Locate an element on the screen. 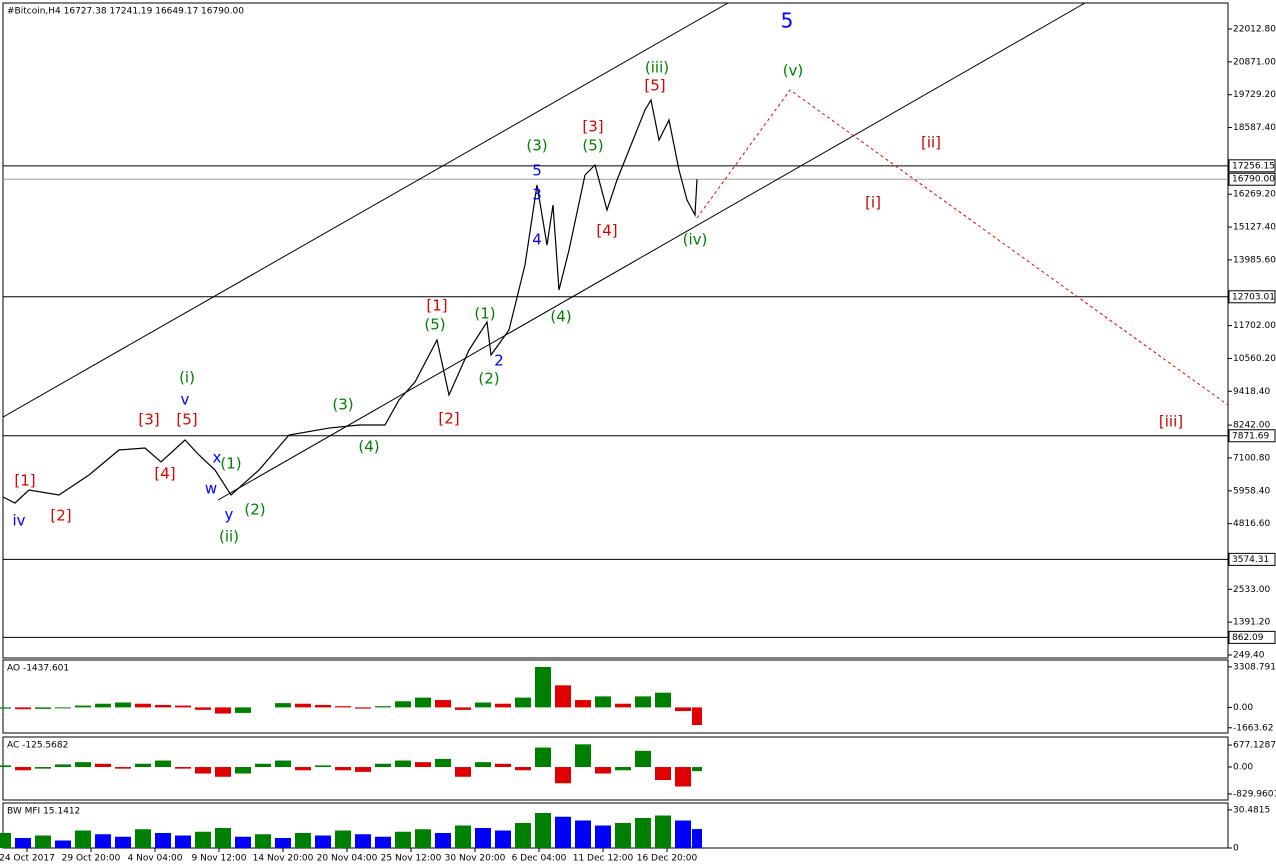 This screenshot has height=868, width=1276. y-tick-label: 0.00 is located at coordinates (1243, 768).